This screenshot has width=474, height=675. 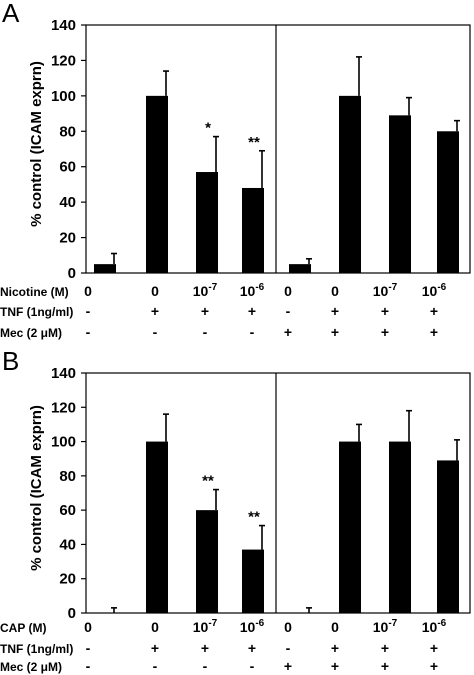 What do you see at coordinates (23, 628) in the screenshot?
I see `condition-row-label: CAP (M)` at bounding box center [23, 628].